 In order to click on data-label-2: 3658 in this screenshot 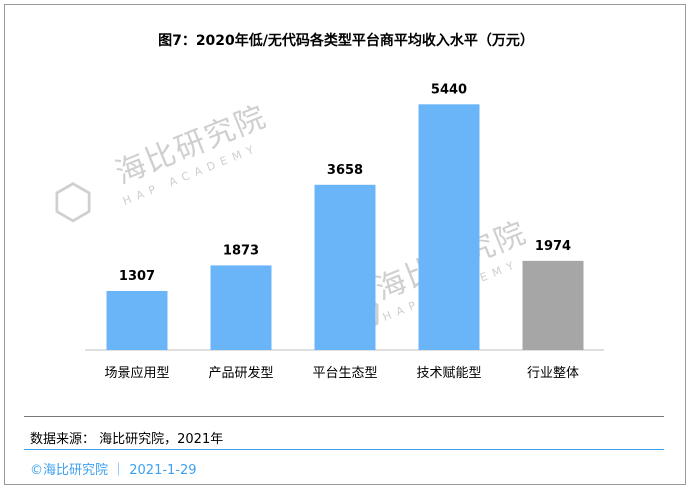, I will do `click(345, 170)`.